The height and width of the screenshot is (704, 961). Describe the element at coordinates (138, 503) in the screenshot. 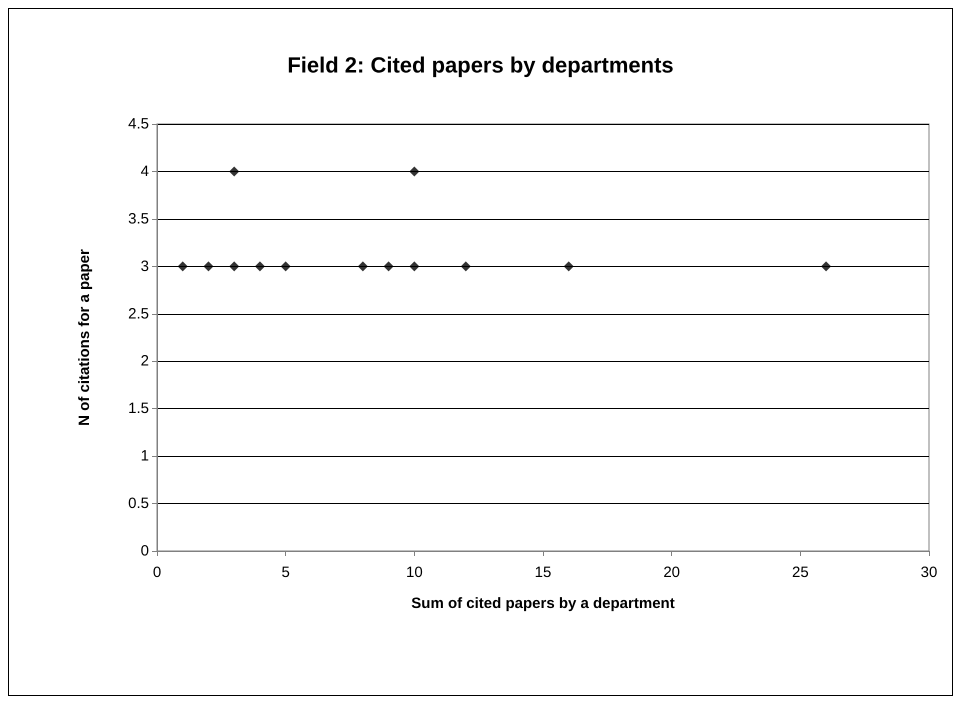

I see `y-tick-label: 0.5` at that location.